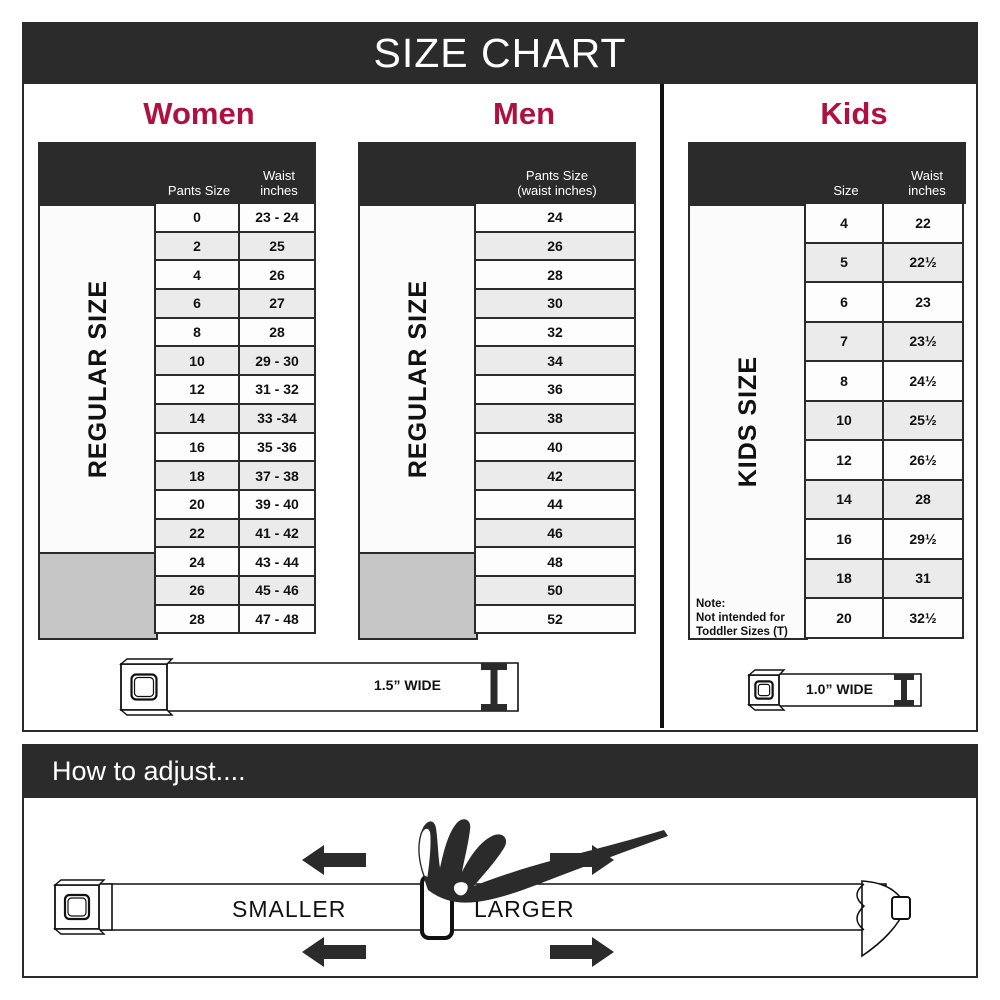 This screenshot has width=1000, height=1000. I want to click on page-title-bar: SIZE CHART, so click(500, 53).